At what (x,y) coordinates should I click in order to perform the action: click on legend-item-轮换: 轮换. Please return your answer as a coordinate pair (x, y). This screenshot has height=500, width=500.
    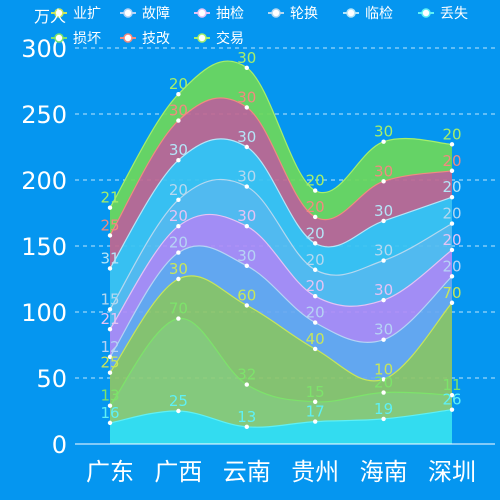
    Looking at the image, I should click on (293, 13).